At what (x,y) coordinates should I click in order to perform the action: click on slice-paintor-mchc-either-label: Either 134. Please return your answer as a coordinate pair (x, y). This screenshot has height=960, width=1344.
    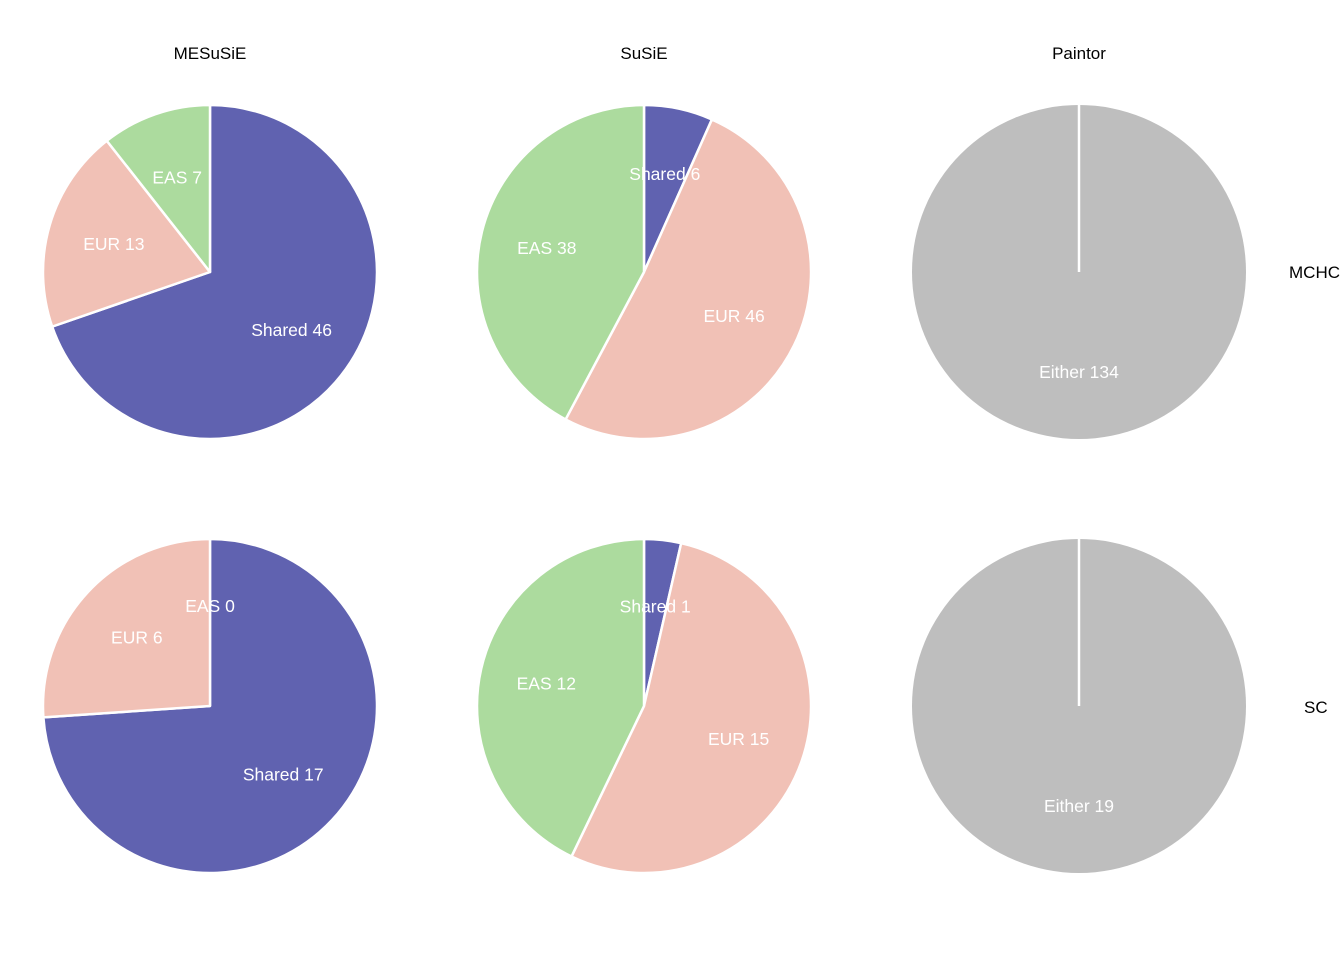
    Looking at the image, I should click on (1079, 372).